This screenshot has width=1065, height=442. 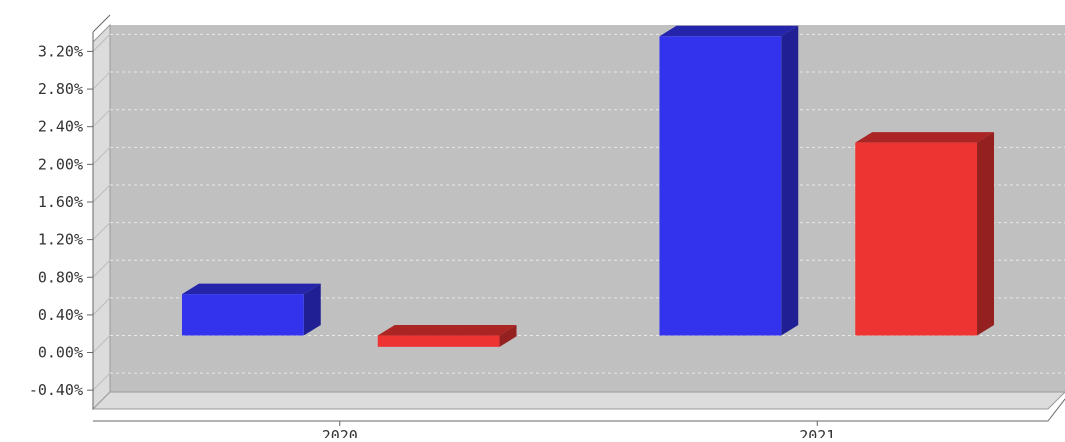 What do you see at coordinates (60, 315) in the screenshot?
I see `y-tick-label: 0.40%` at bounding box center [60, 315].